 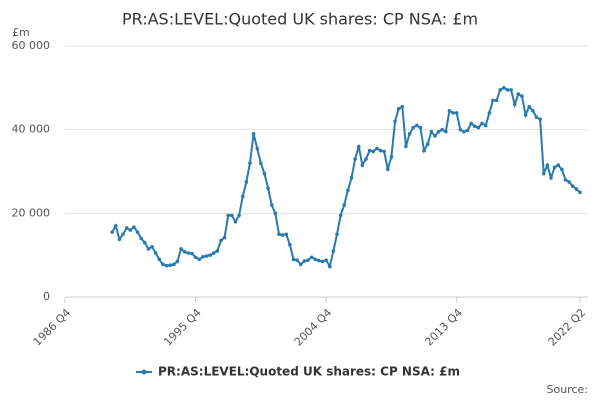 I want to click on x-tick-label: 2022 Q2, so click(x=567, y=327).